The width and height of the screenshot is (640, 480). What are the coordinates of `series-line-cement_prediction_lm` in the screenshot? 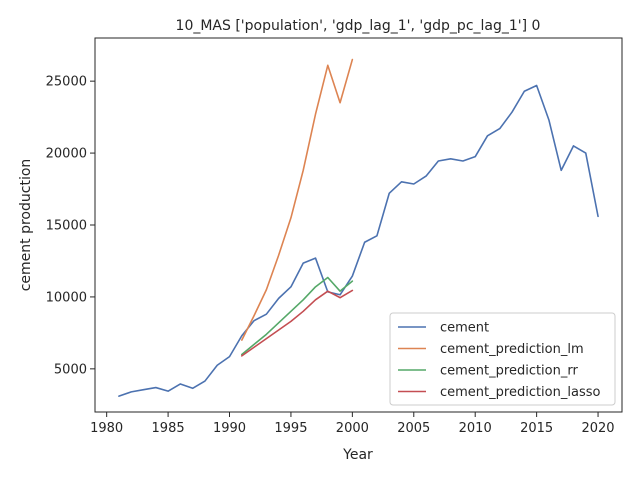 It's located at (297, 199).